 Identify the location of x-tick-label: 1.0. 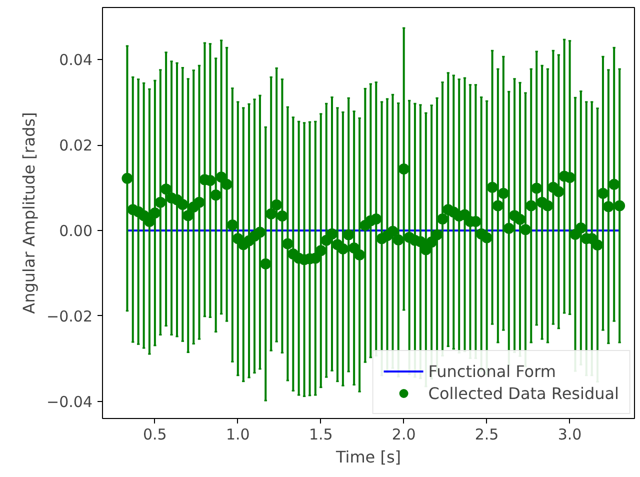
(238, 435).